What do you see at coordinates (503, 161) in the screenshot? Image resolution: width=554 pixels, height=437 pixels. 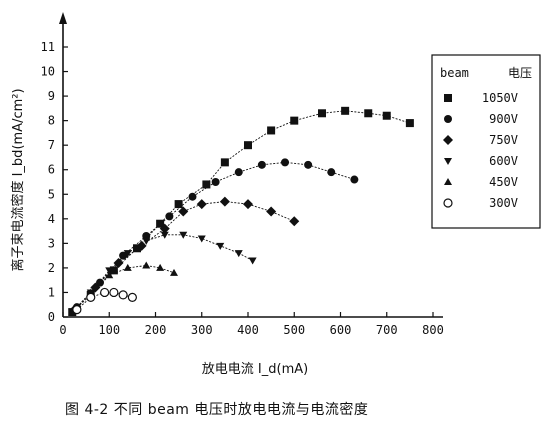 I see `legend-entry: 600V` at bounding box center [503, 161].